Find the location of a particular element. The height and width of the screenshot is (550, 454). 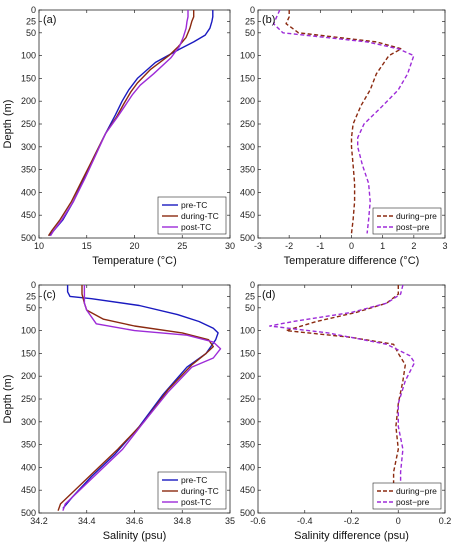

x-tick-label: 15 is located at coordinates (87, 246).